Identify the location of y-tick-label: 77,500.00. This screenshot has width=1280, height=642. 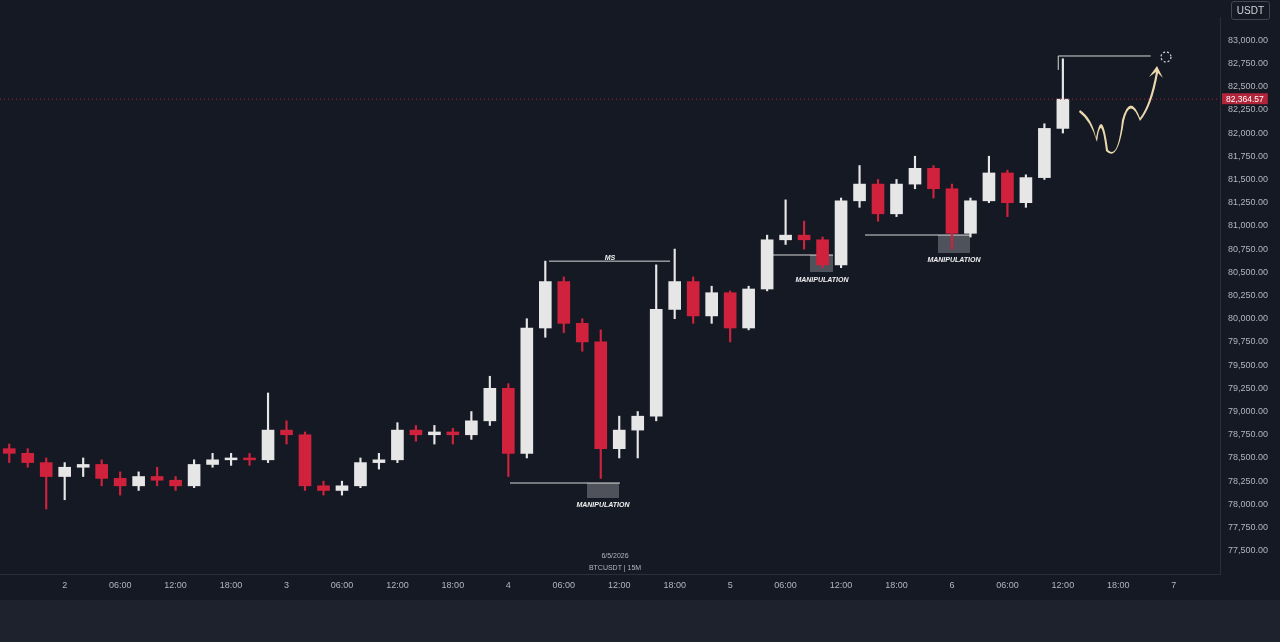
(1248, 550).